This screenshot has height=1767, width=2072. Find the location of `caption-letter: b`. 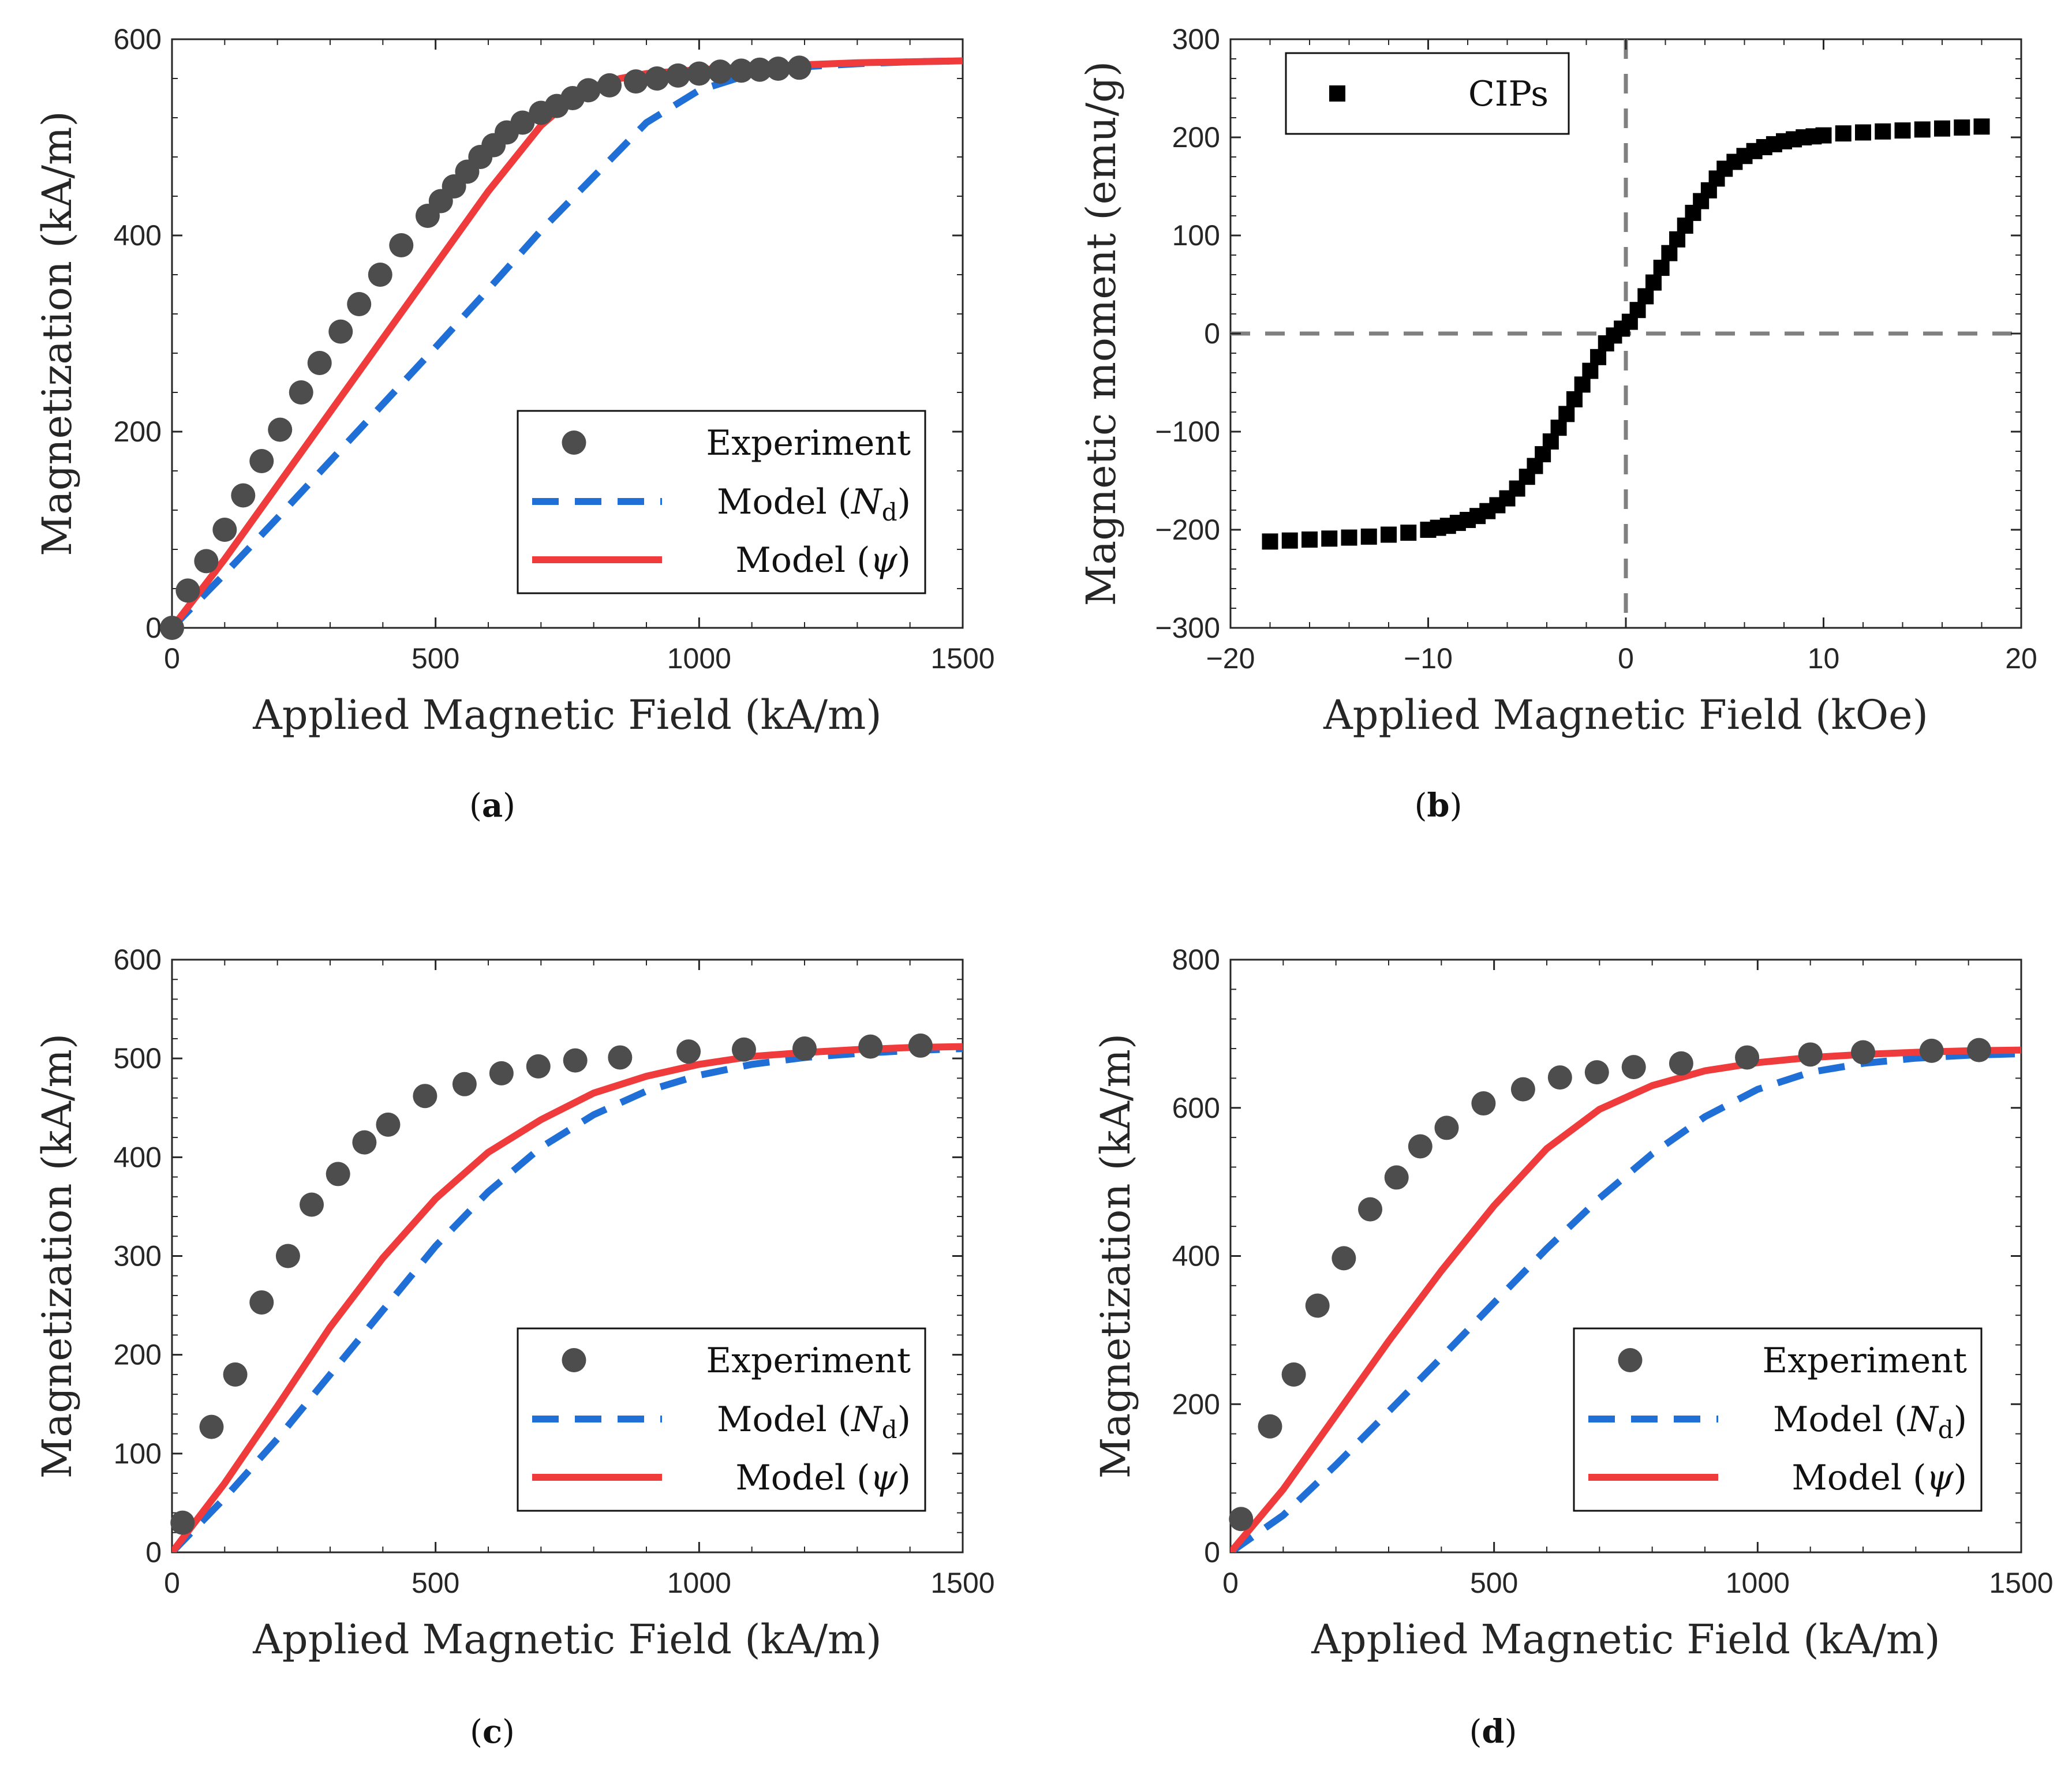

caption-letter: b is located at coordinates (1438, 806).